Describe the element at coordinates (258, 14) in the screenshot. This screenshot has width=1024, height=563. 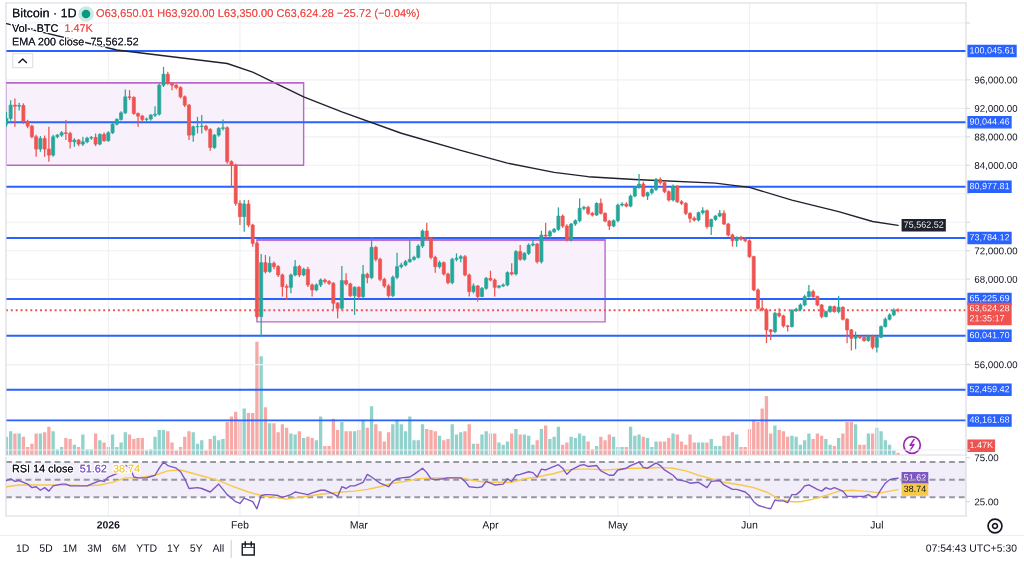
I see `chart-subtitle: O63,650.01 H63,920.00 L63,350.00 C63,624.28 −25.72 (−0.04%)` at that location.